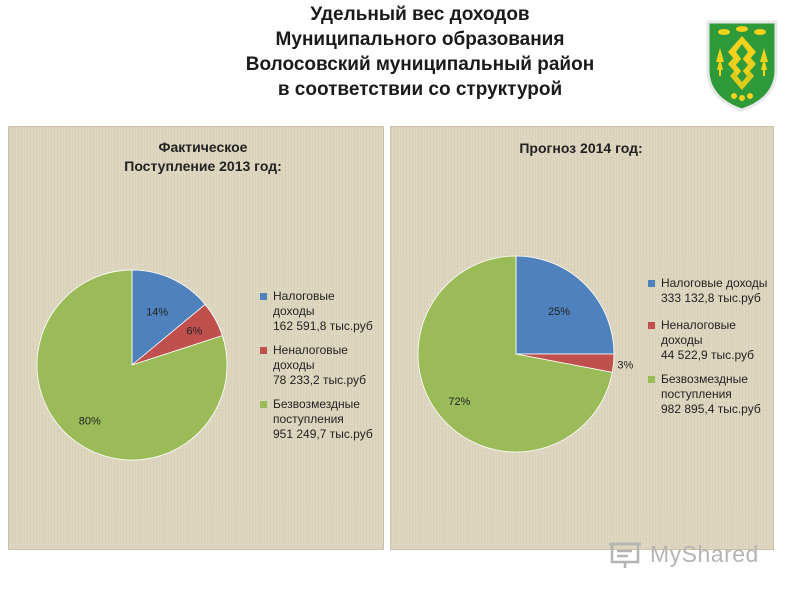 This screenshot has width=800, height=600. What do you see at coordinates (420, 14) in the screenshot?
I see `title-line: Удельный вес доходов` at bounding box center [420, 14].